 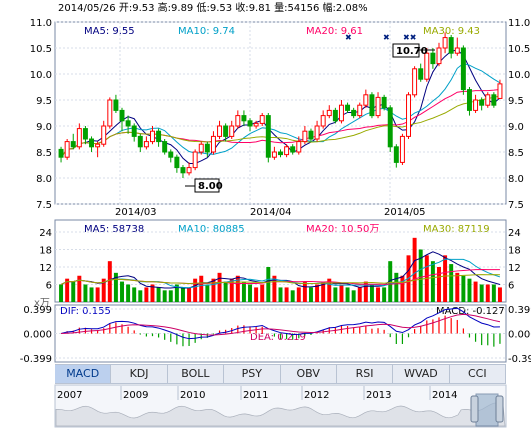 I want to click on tab-rsi: RSI, so click(x=365, y=374).